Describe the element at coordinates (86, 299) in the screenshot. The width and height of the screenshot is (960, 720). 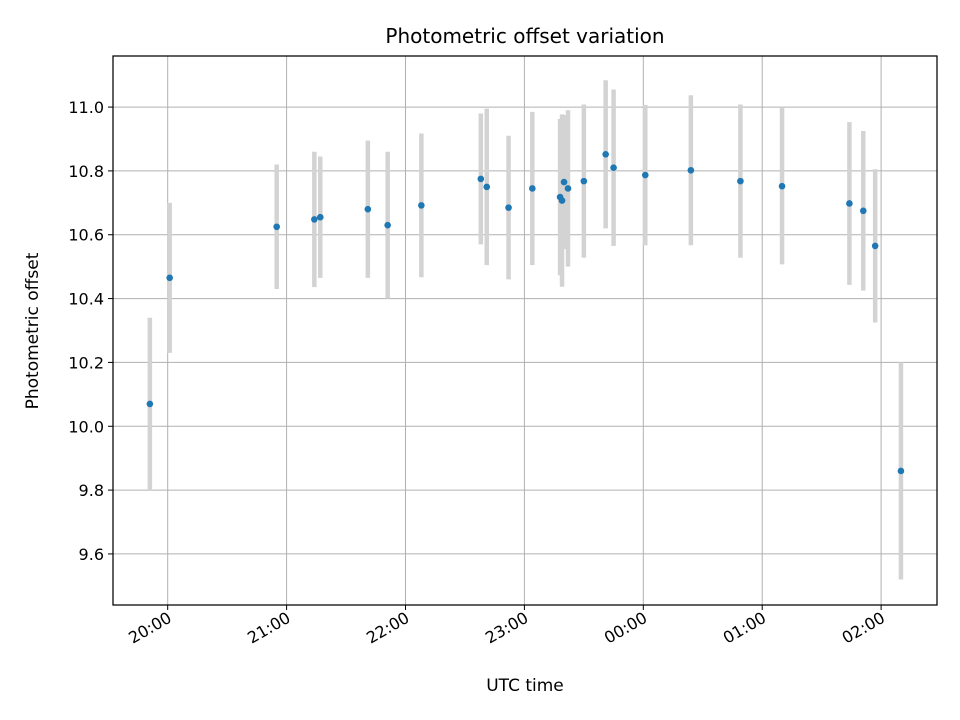
I see `y-tick-label: 10.4` at that location.